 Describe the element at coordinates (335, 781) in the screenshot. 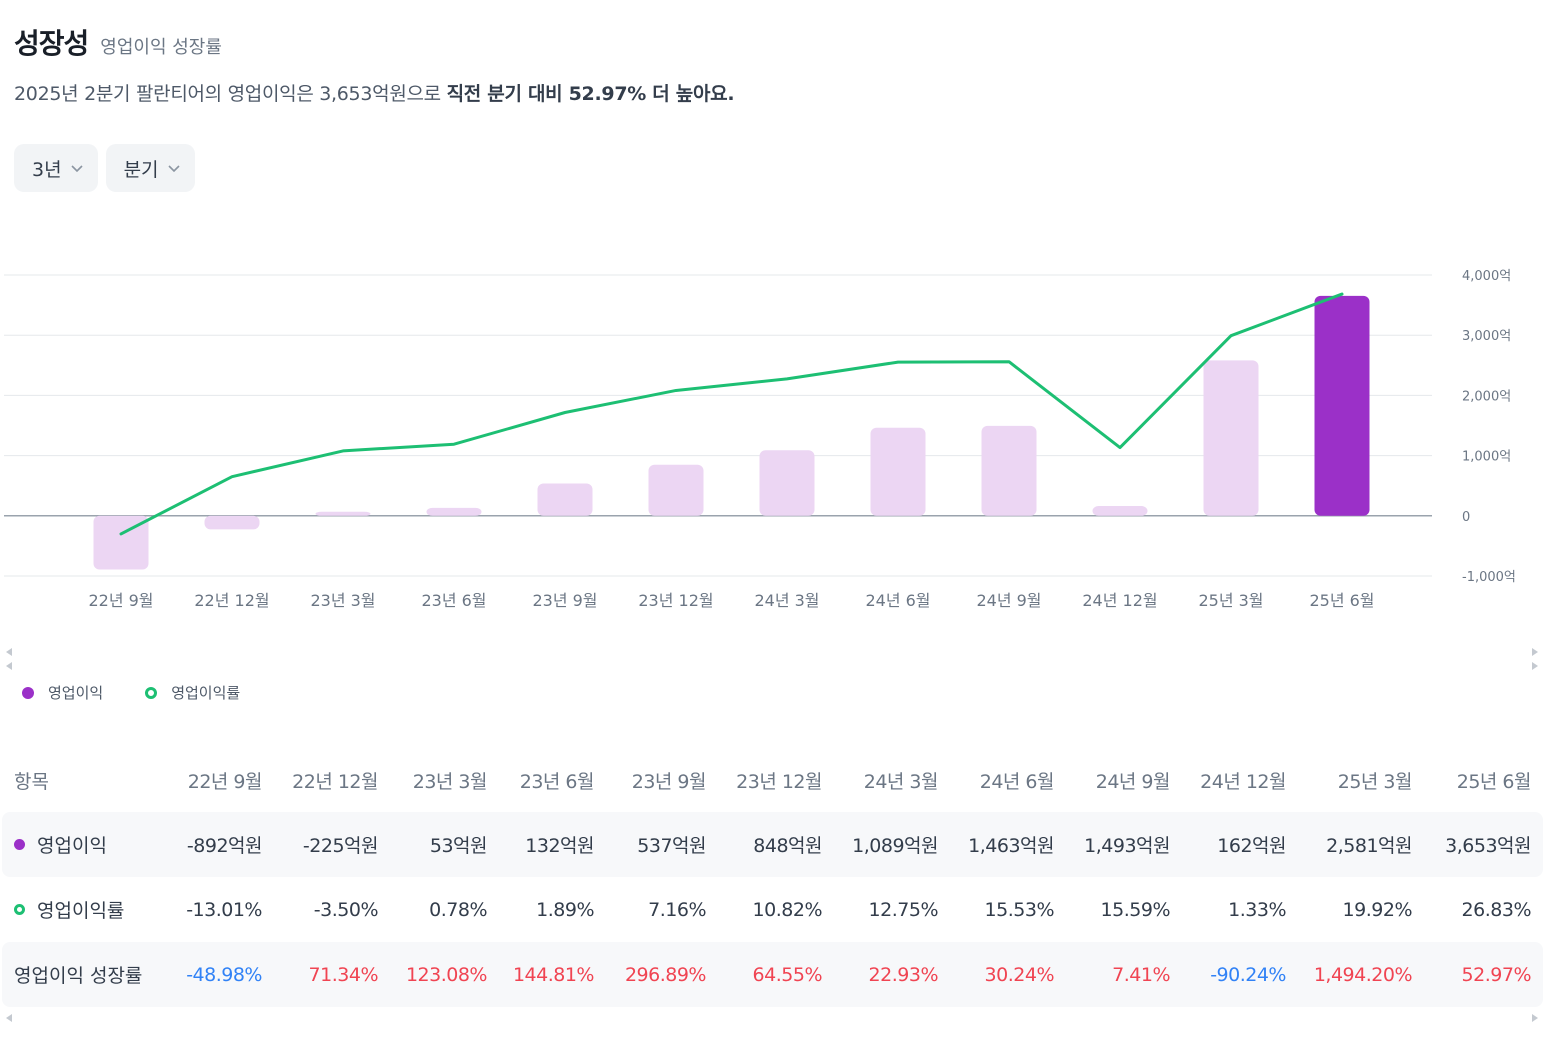

I see `table-header-cell: 22년 12월` at that location.